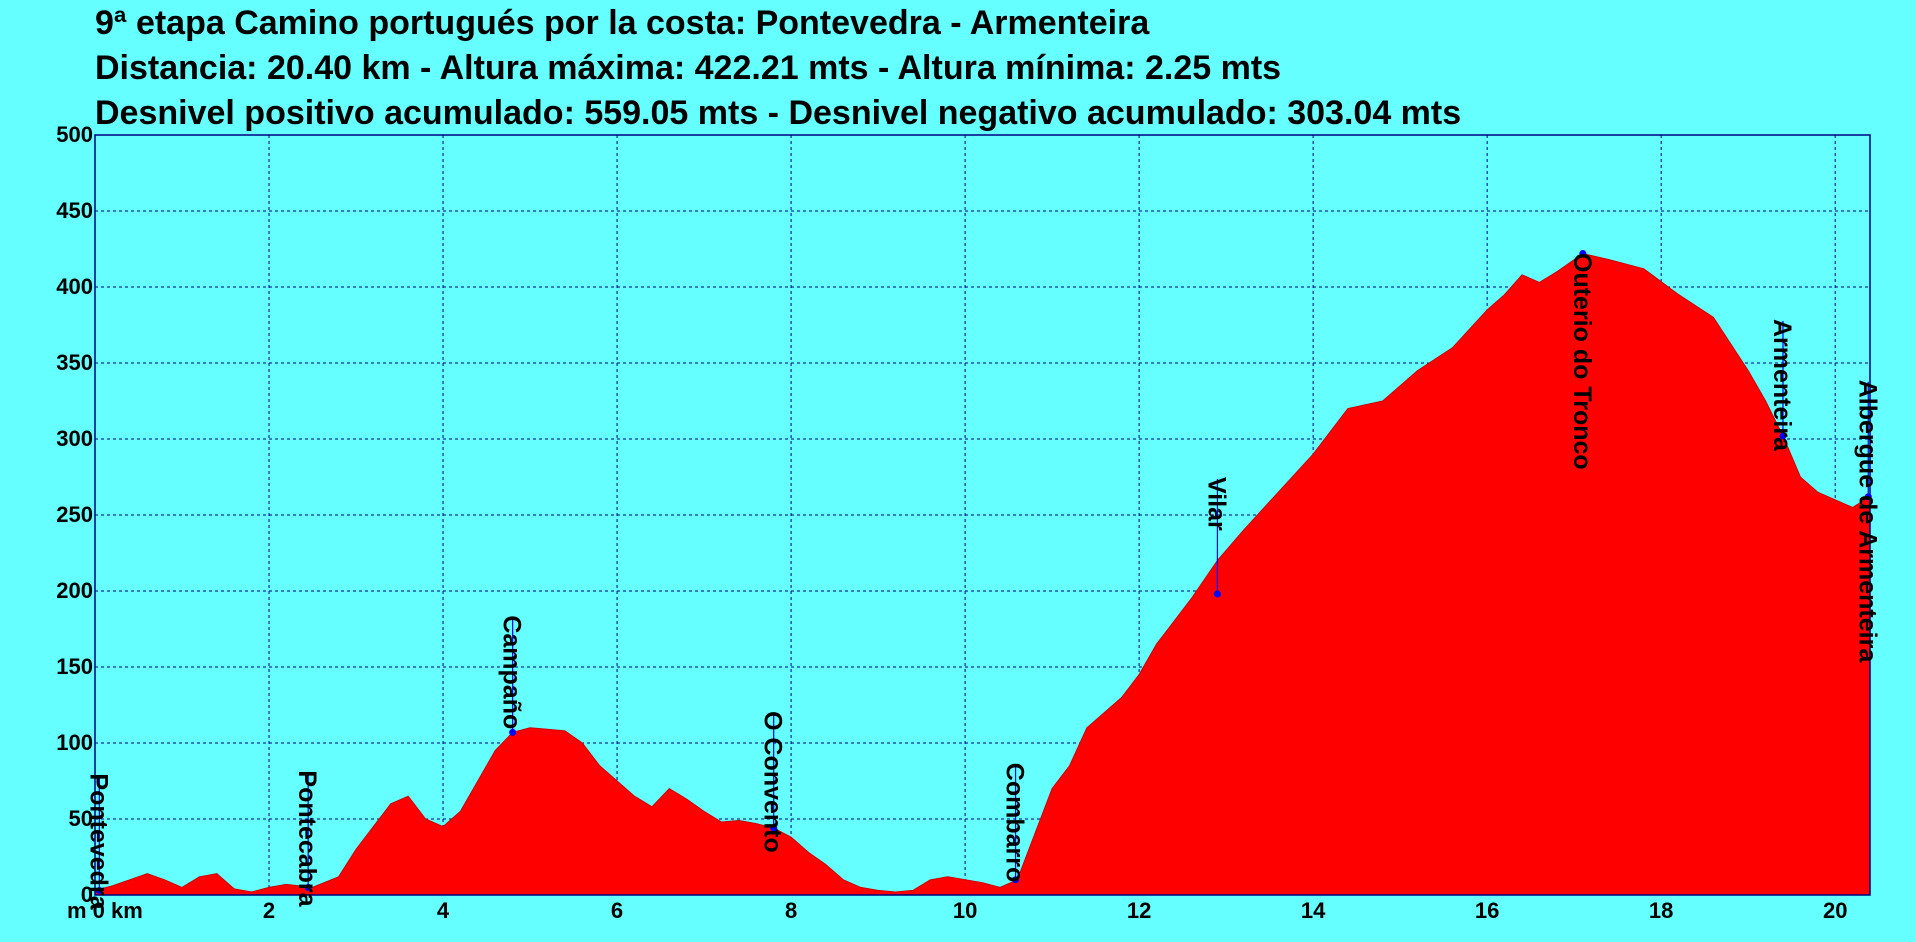  What do you see at coordinates (773, 782) in the screenshot?
I see `waypoint-label: O Convento` at bounding box center [773, 782].